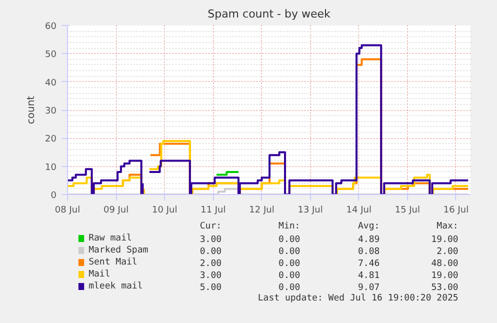 The width and height of the screenshot is (497, 323). I want to click on legend-label: mleek mail, so click(115, 287).